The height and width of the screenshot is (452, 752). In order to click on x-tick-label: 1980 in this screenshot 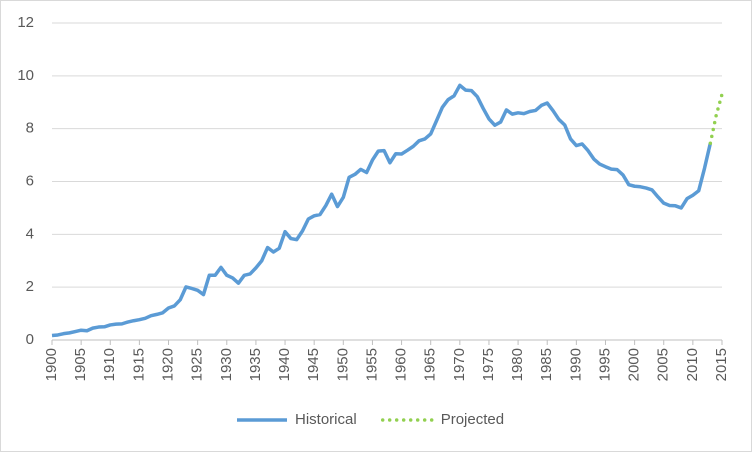, I will do `click(517, 364)`.